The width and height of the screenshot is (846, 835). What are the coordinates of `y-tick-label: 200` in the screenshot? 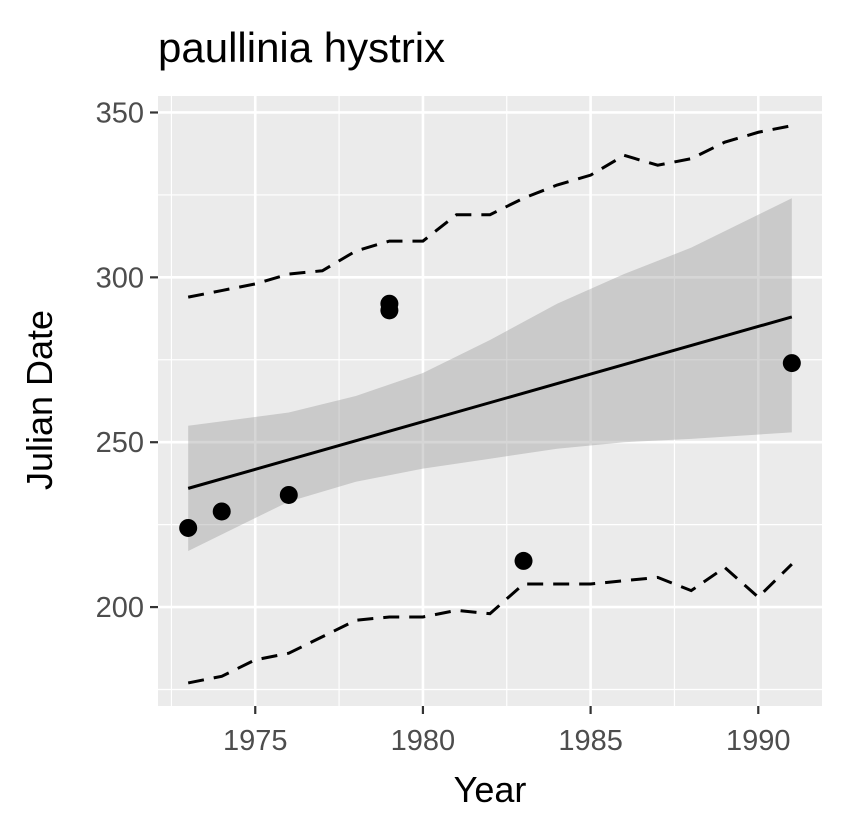 It's located at (120, 608).